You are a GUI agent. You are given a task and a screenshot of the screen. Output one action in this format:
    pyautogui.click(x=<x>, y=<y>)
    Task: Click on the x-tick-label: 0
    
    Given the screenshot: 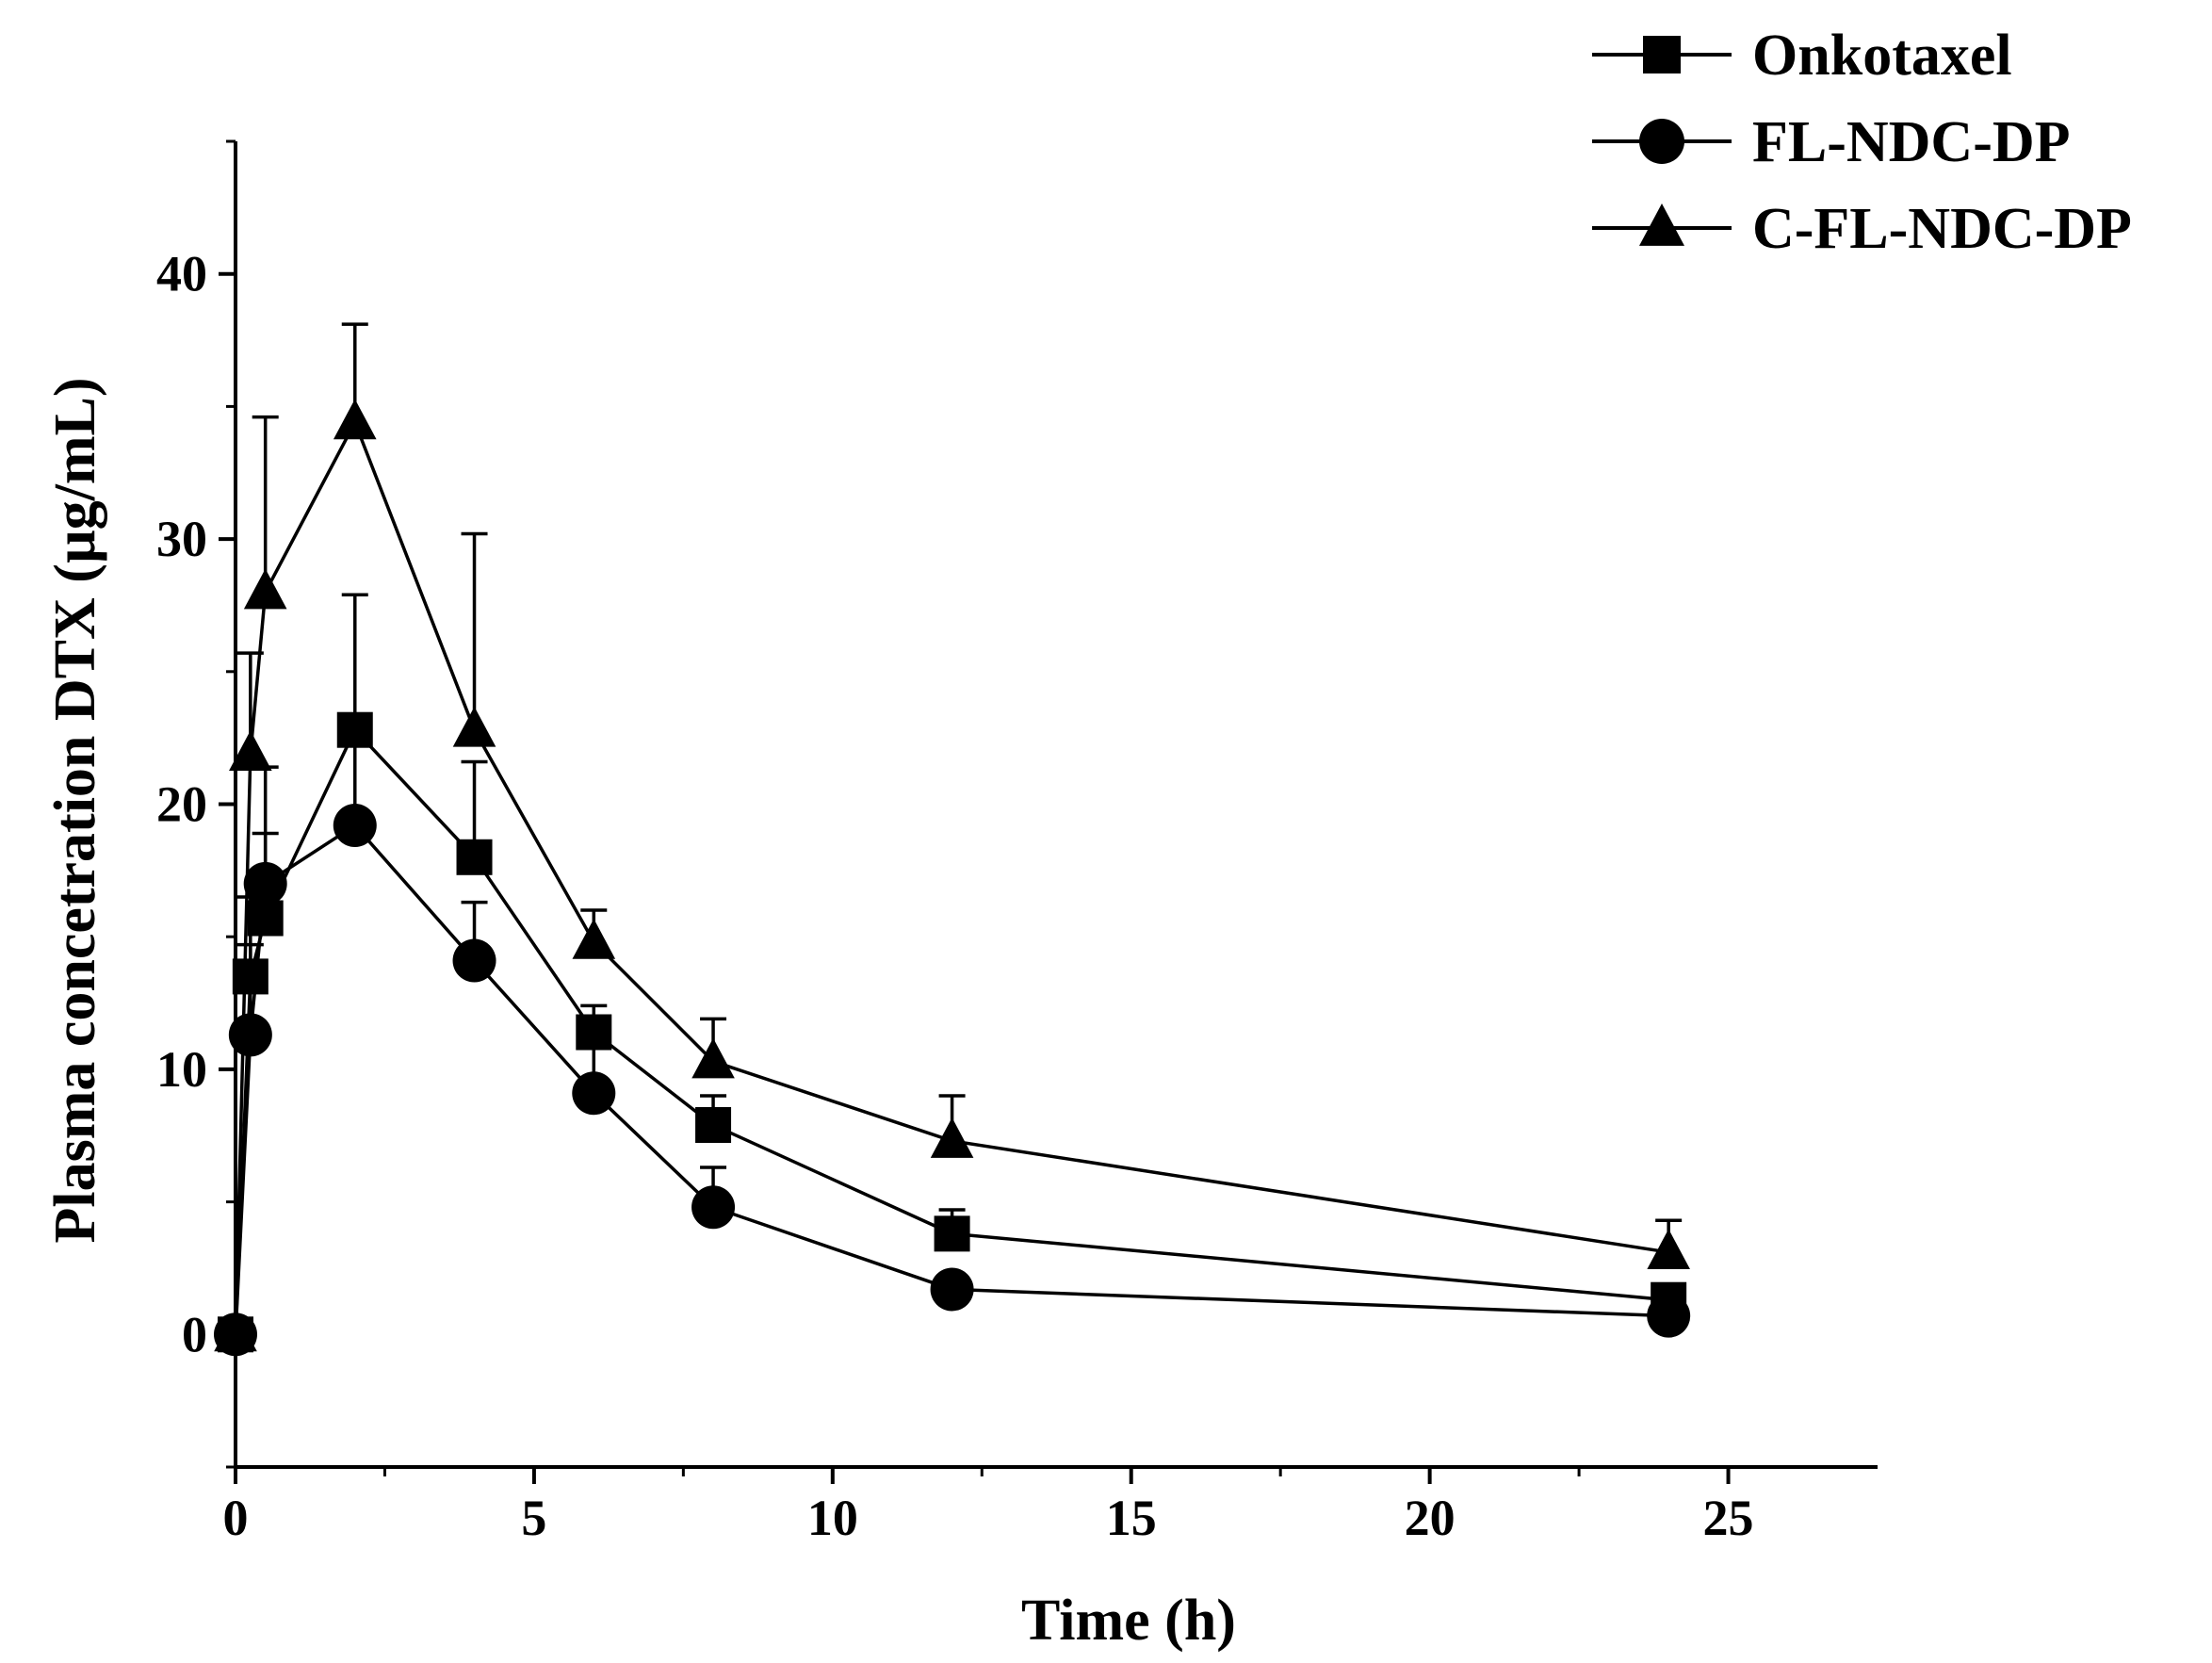 What is the action you would take?
    pyautogui.click(x=236, y=1518)
    